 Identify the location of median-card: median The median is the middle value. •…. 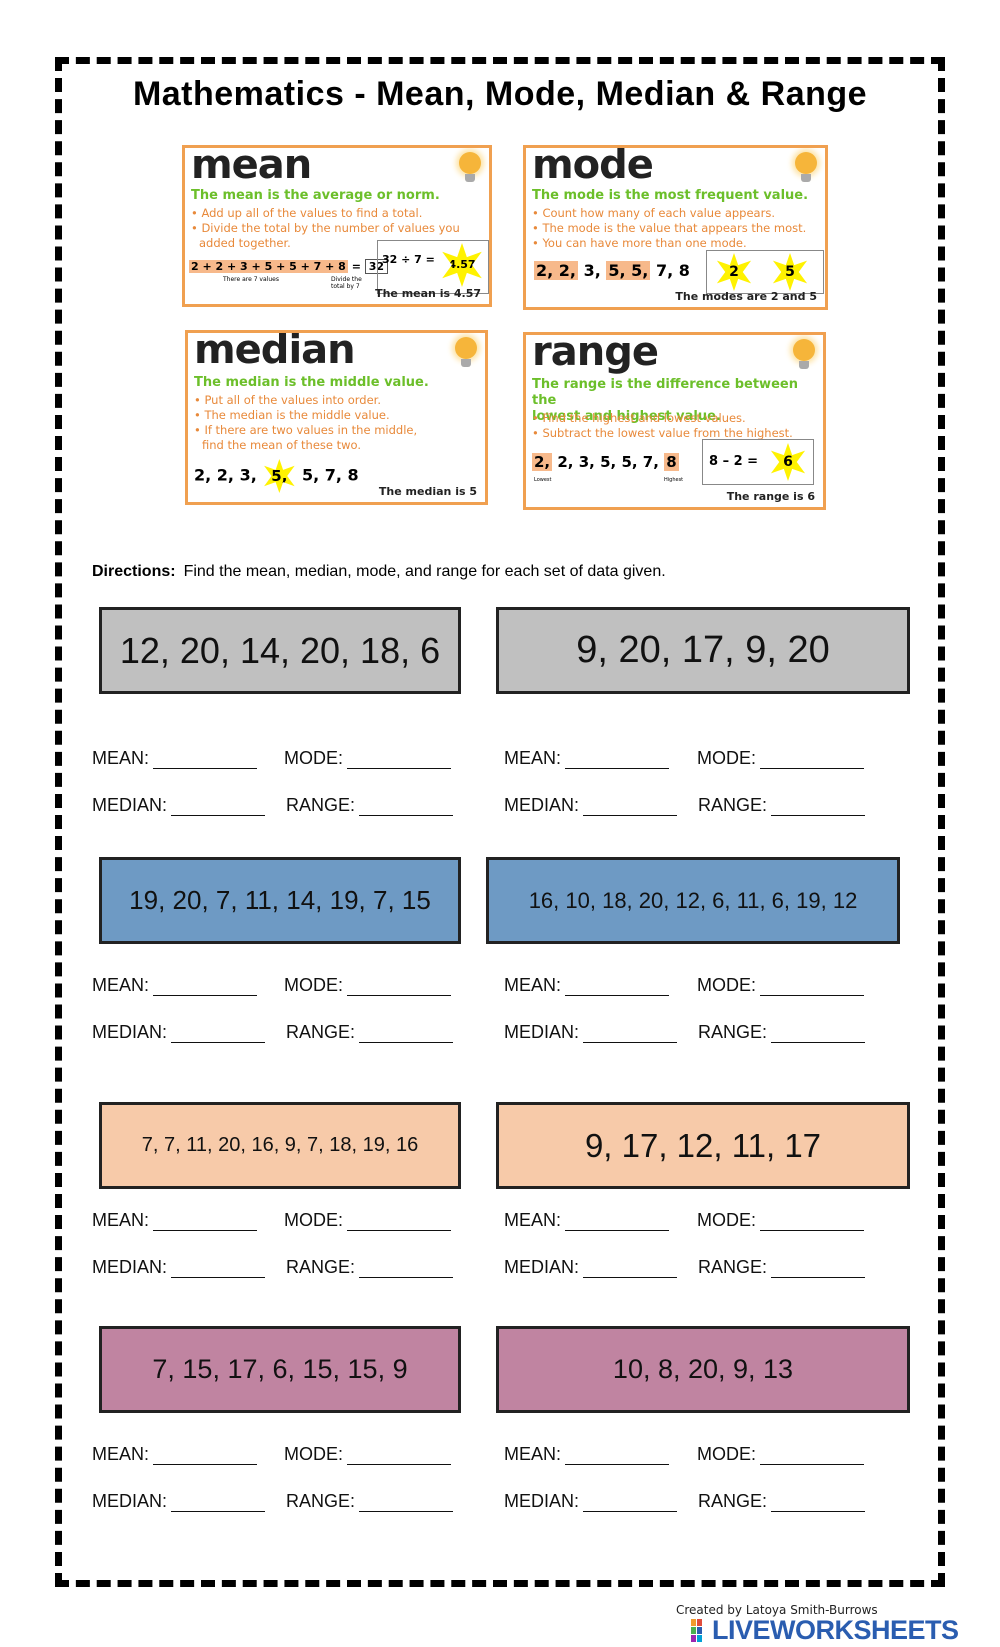
(336, 417).